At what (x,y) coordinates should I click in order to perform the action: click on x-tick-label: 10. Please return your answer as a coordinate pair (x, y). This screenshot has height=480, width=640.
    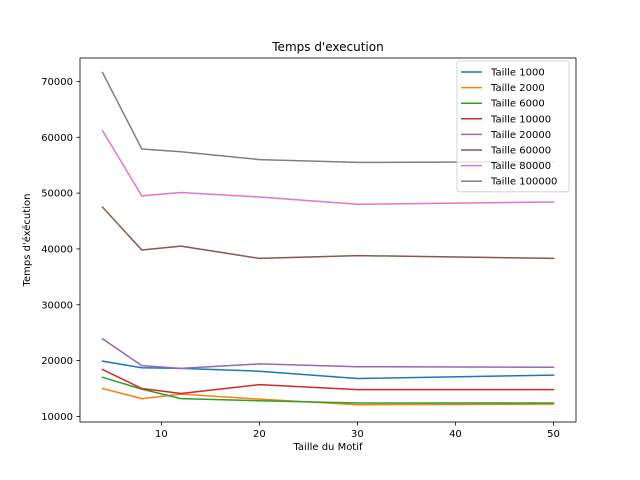
    Looking at the image, I should click on (161, 434).